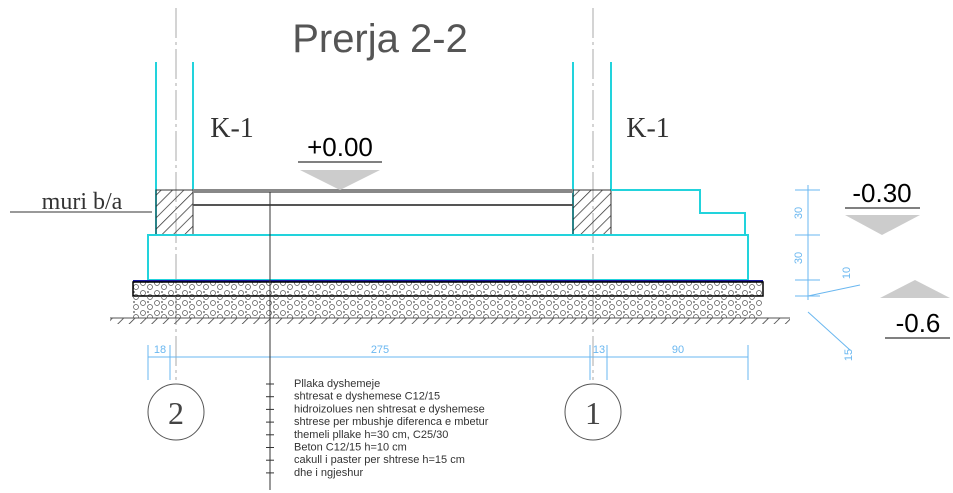 The image size is (953, 493). What do you see at coordinates (380, 350) in the screenshot?
I see `dimension: 275` at bounding box center [380, 350].